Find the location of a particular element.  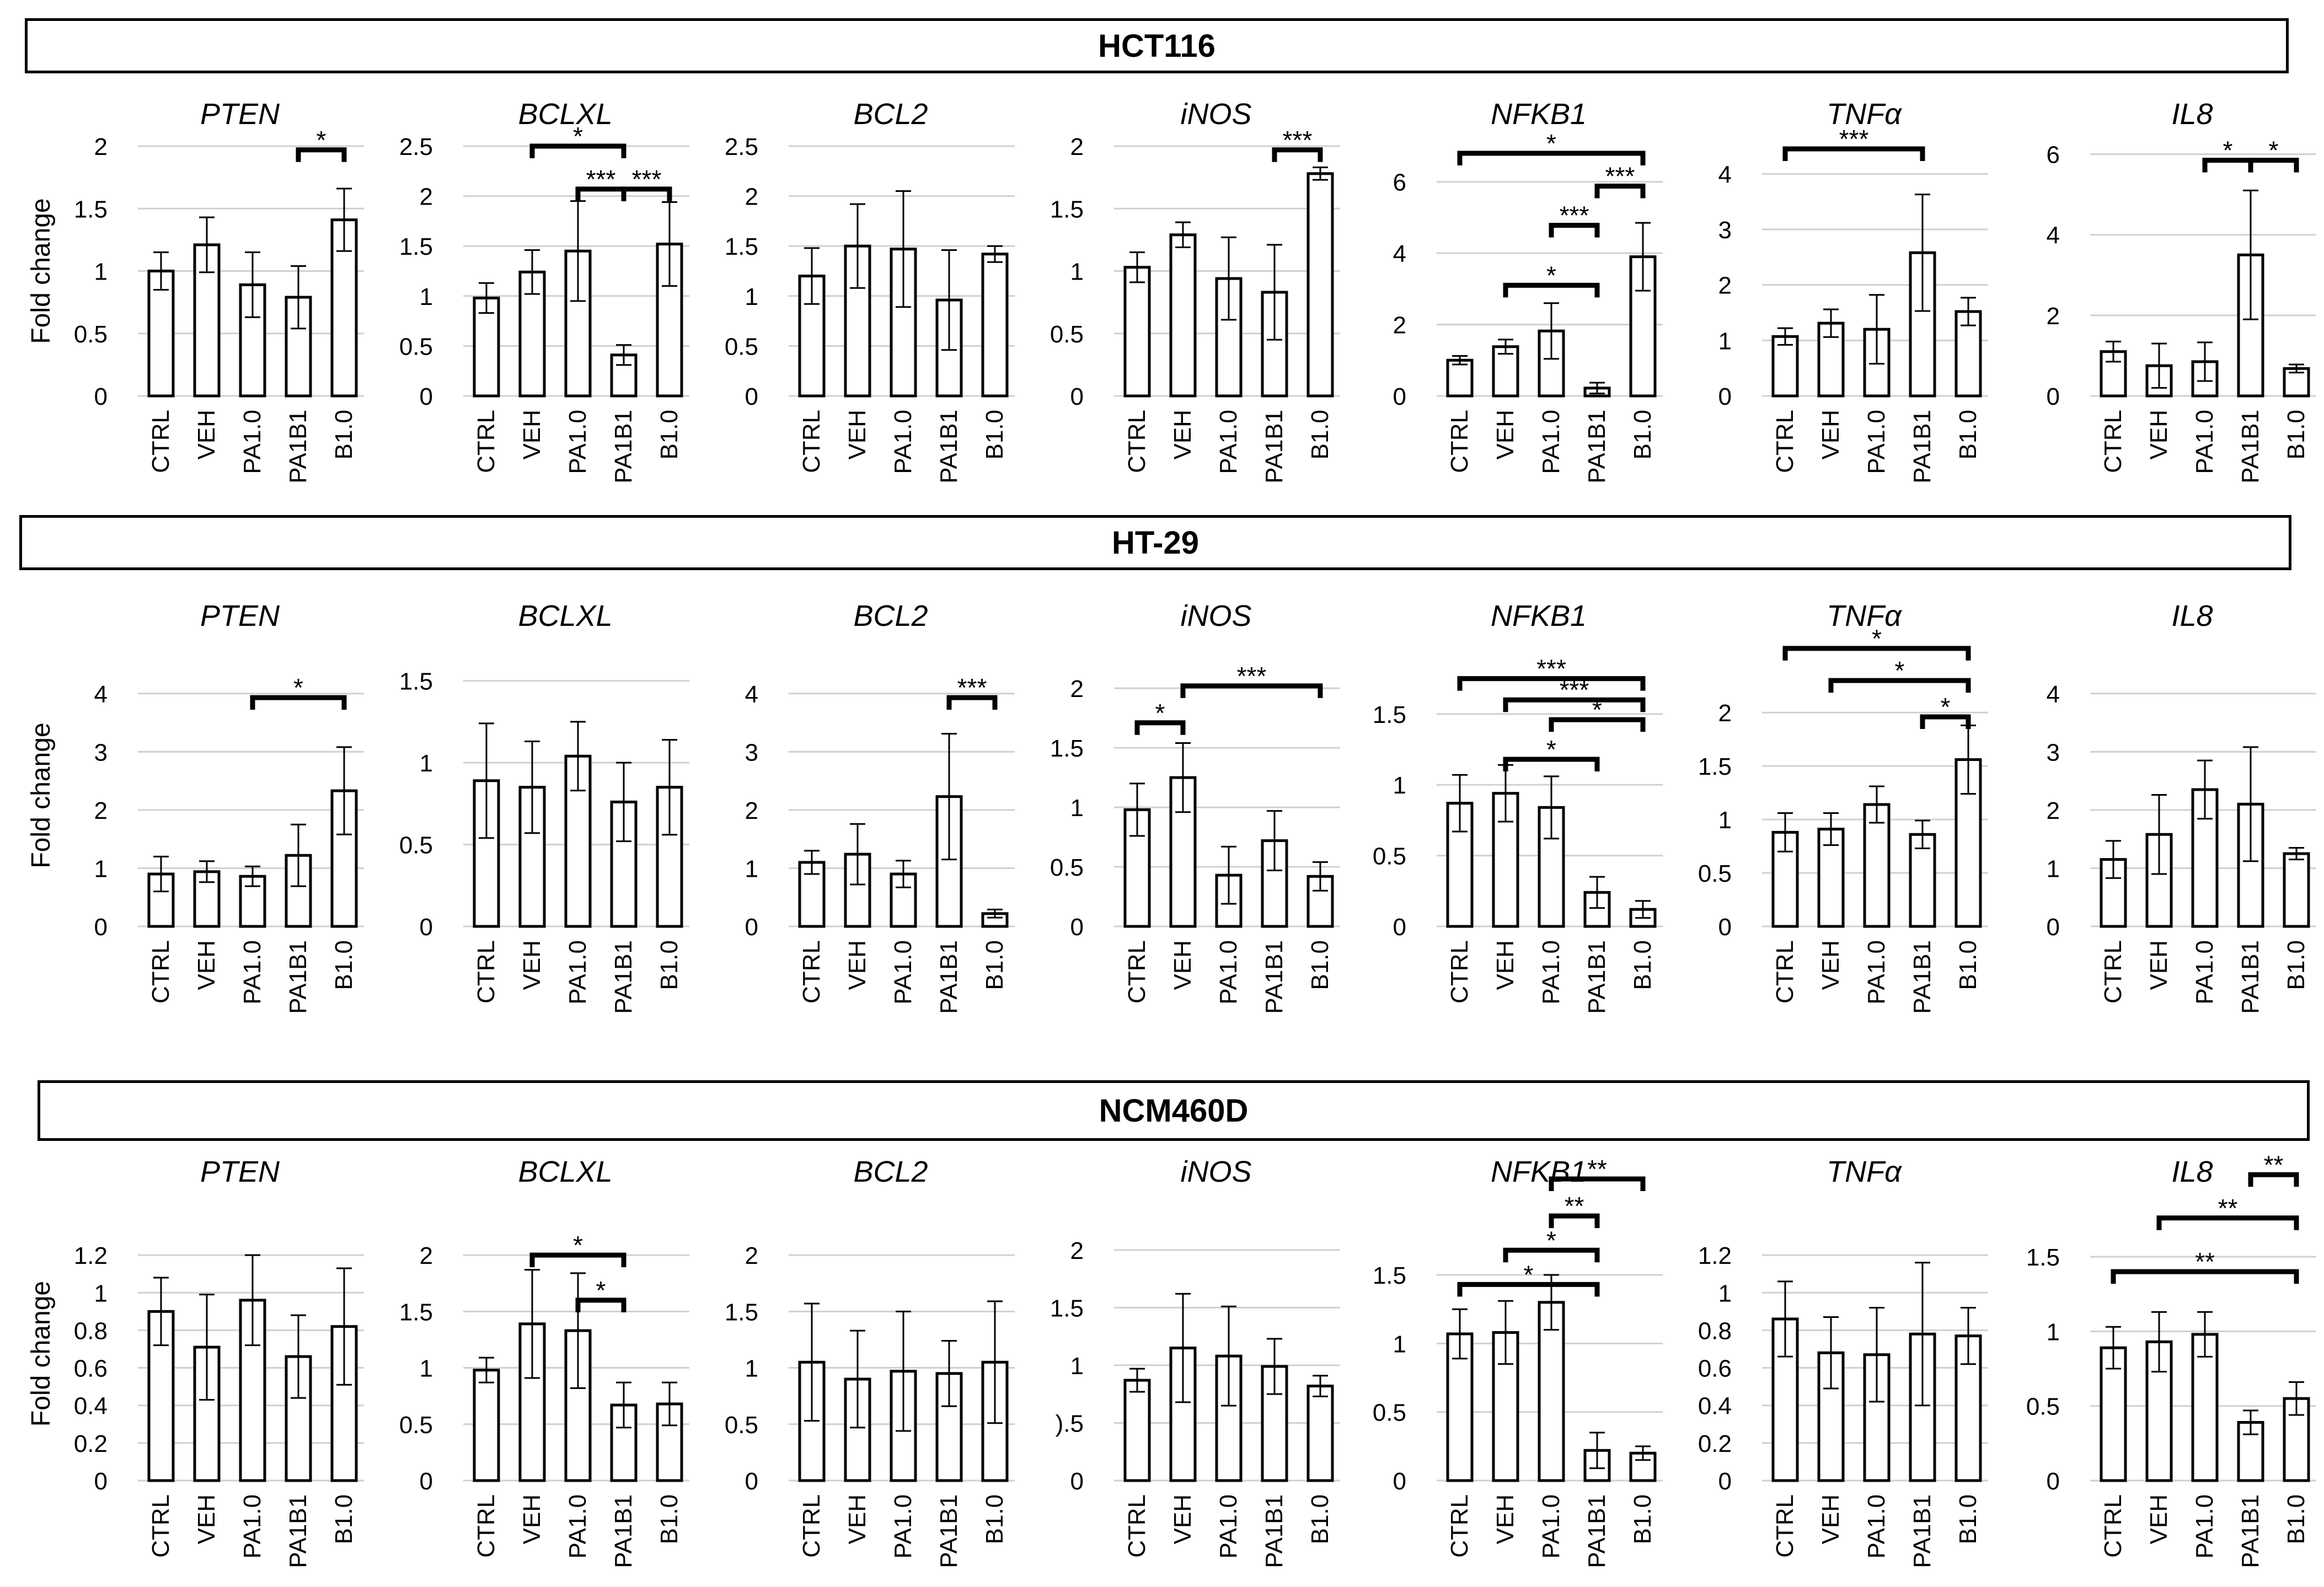

row-banner-ht29: HT-29 is located at coordinates (1155, 542).